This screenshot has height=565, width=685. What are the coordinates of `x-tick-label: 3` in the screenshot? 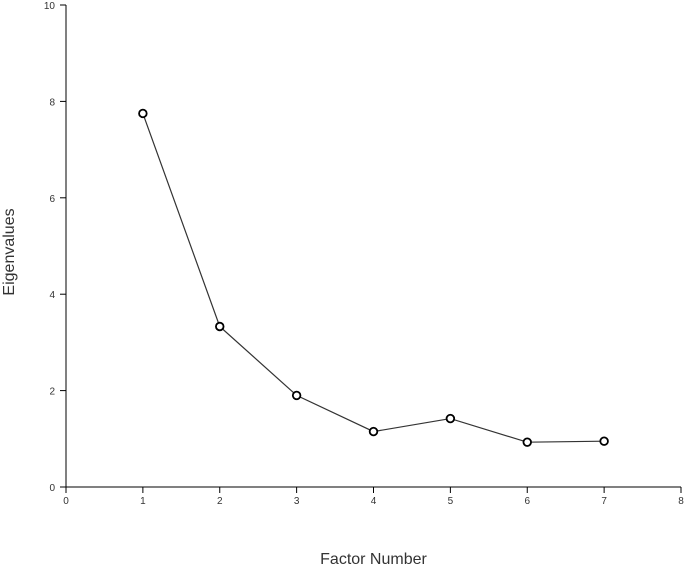 It's located at (297, 501).